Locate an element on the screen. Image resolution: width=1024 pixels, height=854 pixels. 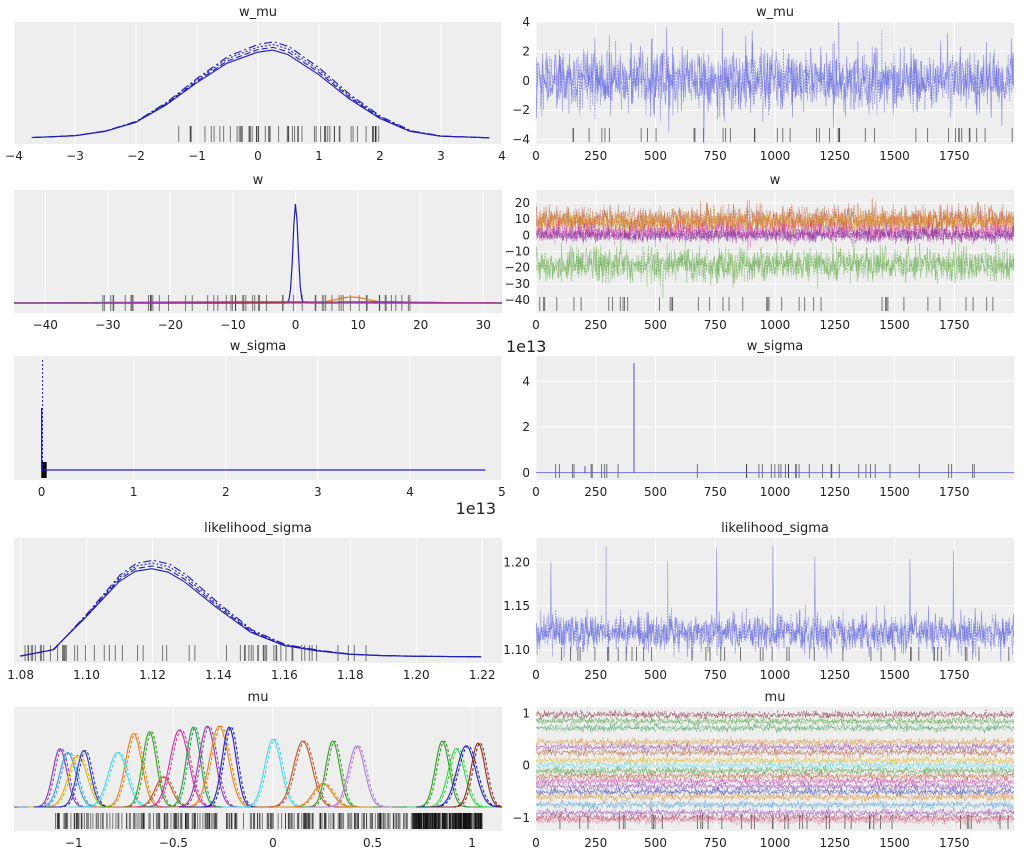
x-tick-label: 1.10 is located at coordinates (86, 675).